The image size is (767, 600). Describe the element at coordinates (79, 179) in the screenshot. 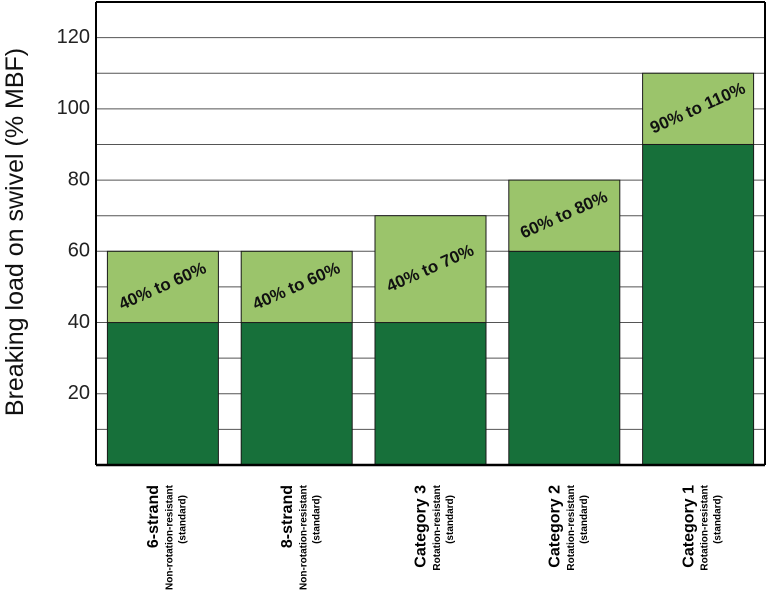

I see `y-tick-label: 80` at that location.